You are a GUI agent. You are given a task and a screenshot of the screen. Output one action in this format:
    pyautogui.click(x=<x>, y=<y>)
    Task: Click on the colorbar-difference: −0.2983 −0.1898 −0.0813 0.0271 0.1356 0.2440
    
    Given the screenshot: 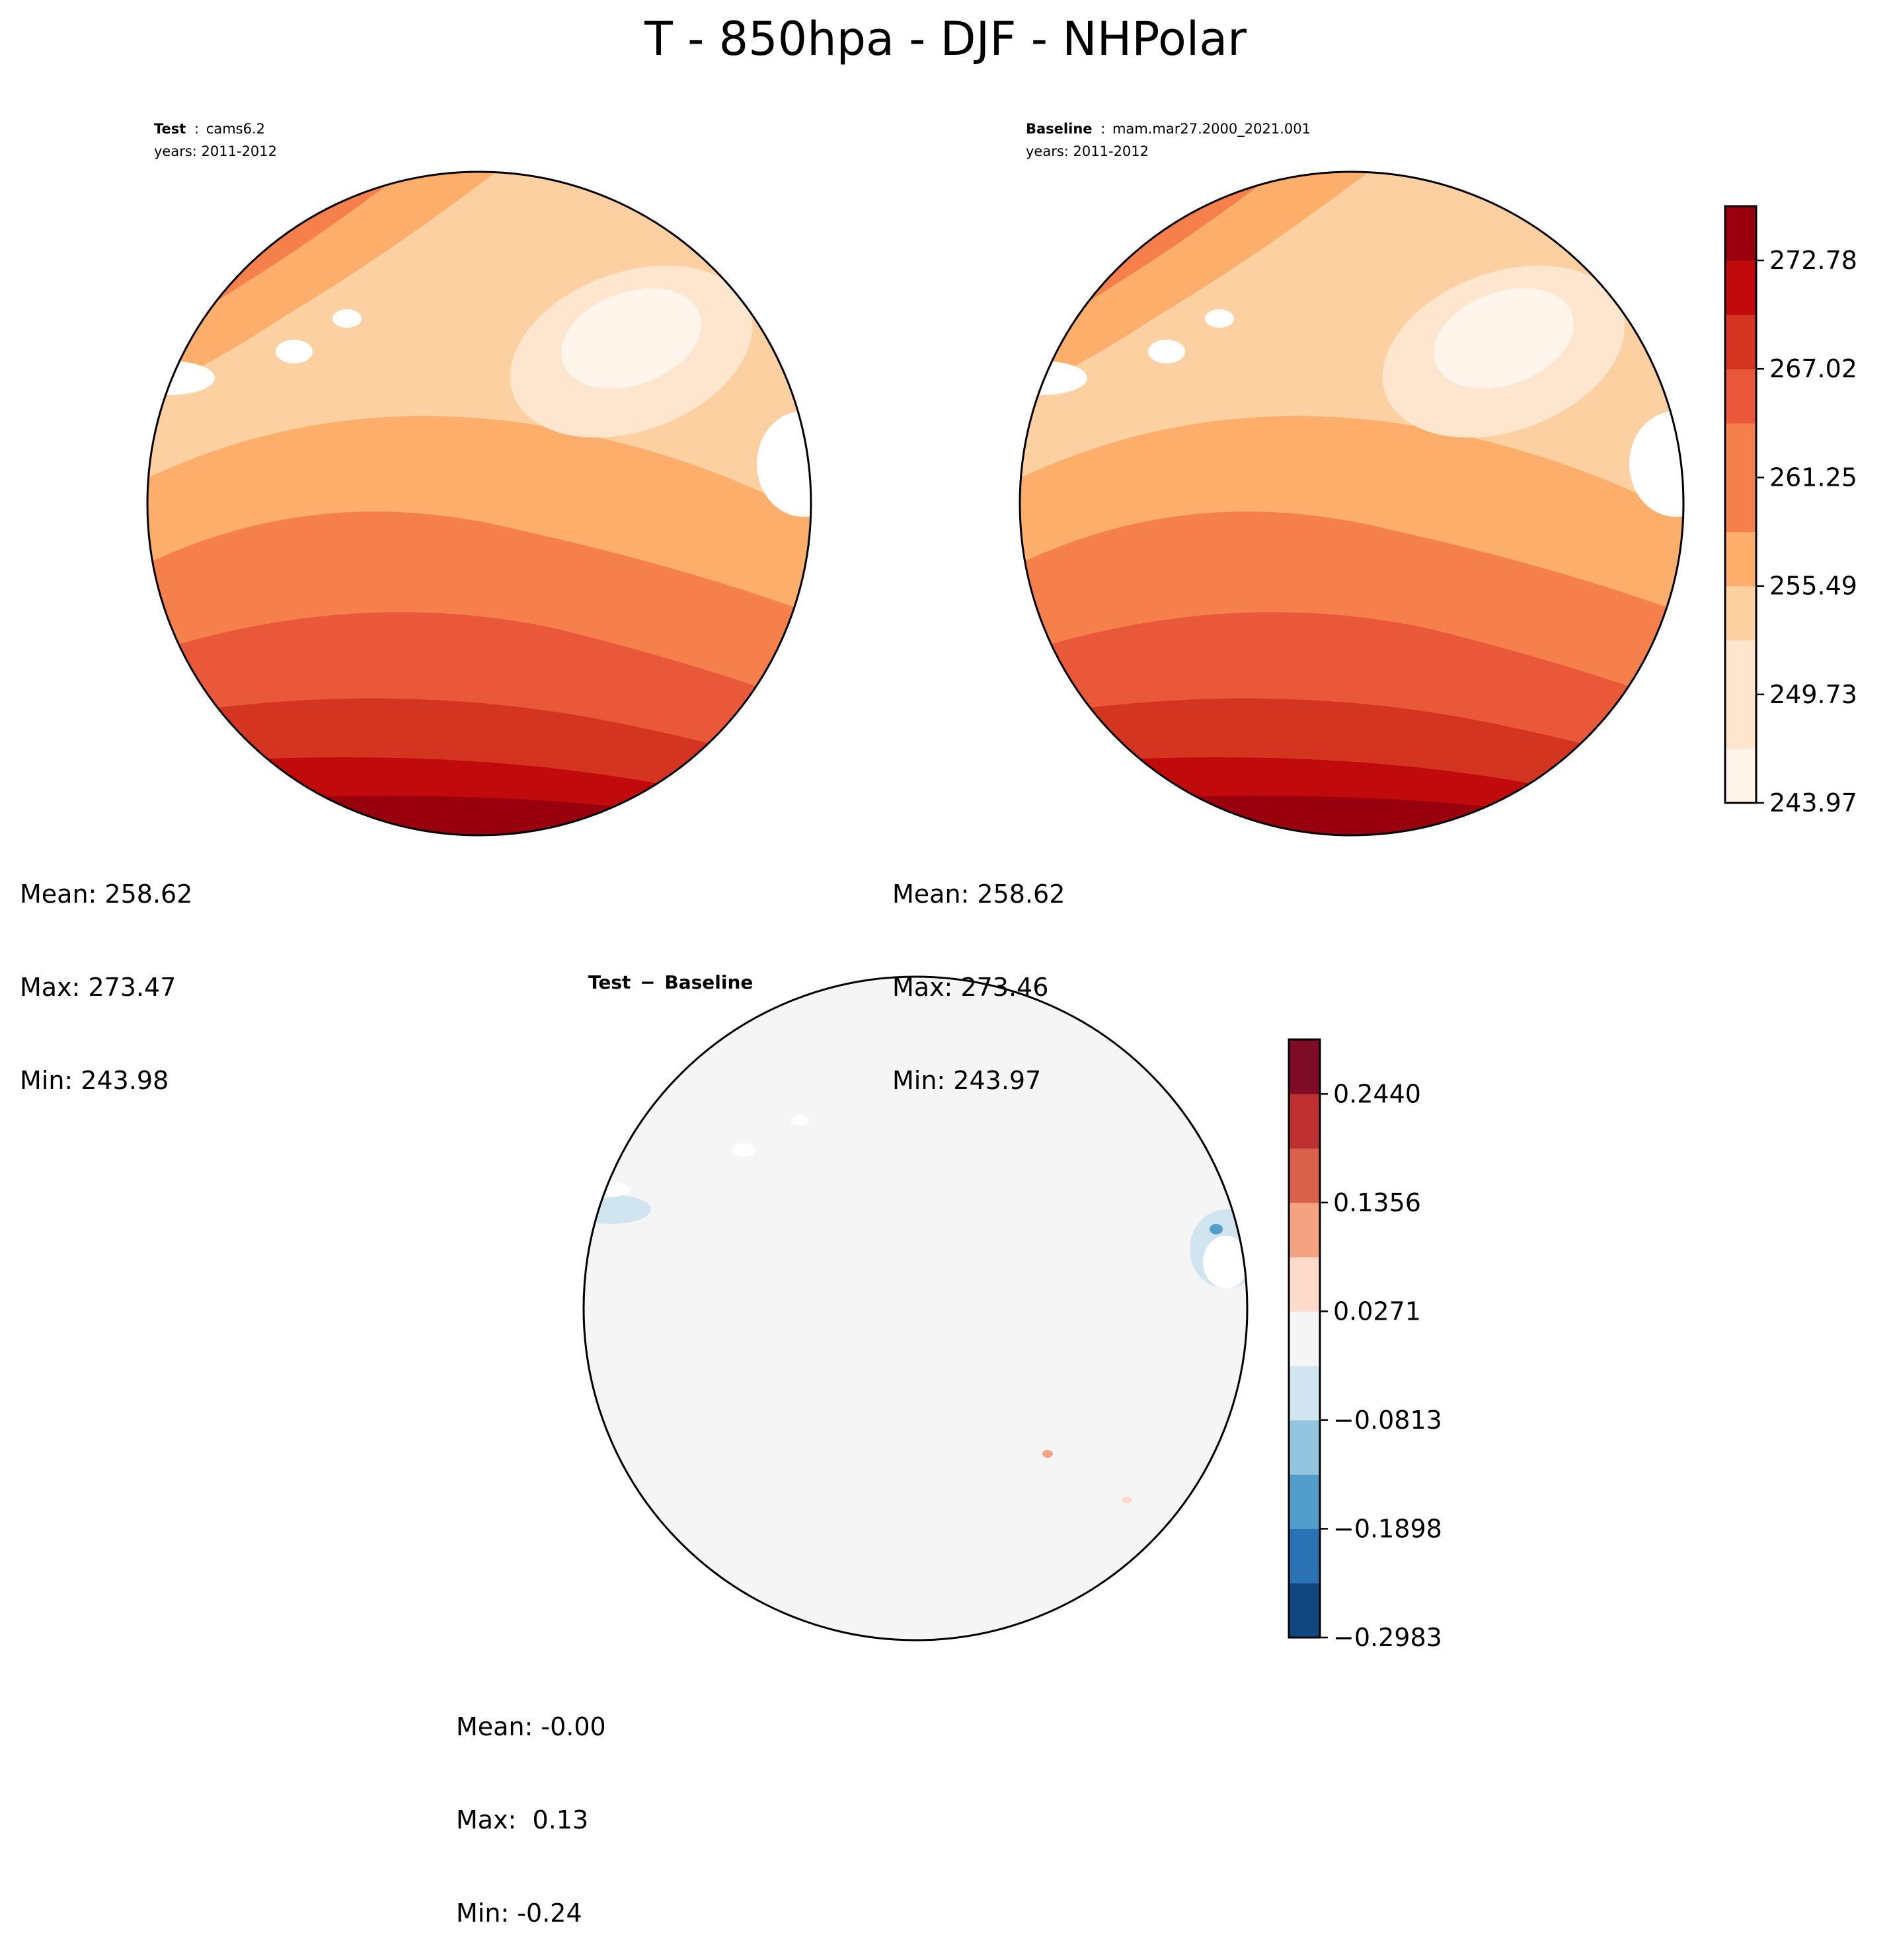 What is the action you would take?
    pyautogui.click(x=1365, y=1345)
    